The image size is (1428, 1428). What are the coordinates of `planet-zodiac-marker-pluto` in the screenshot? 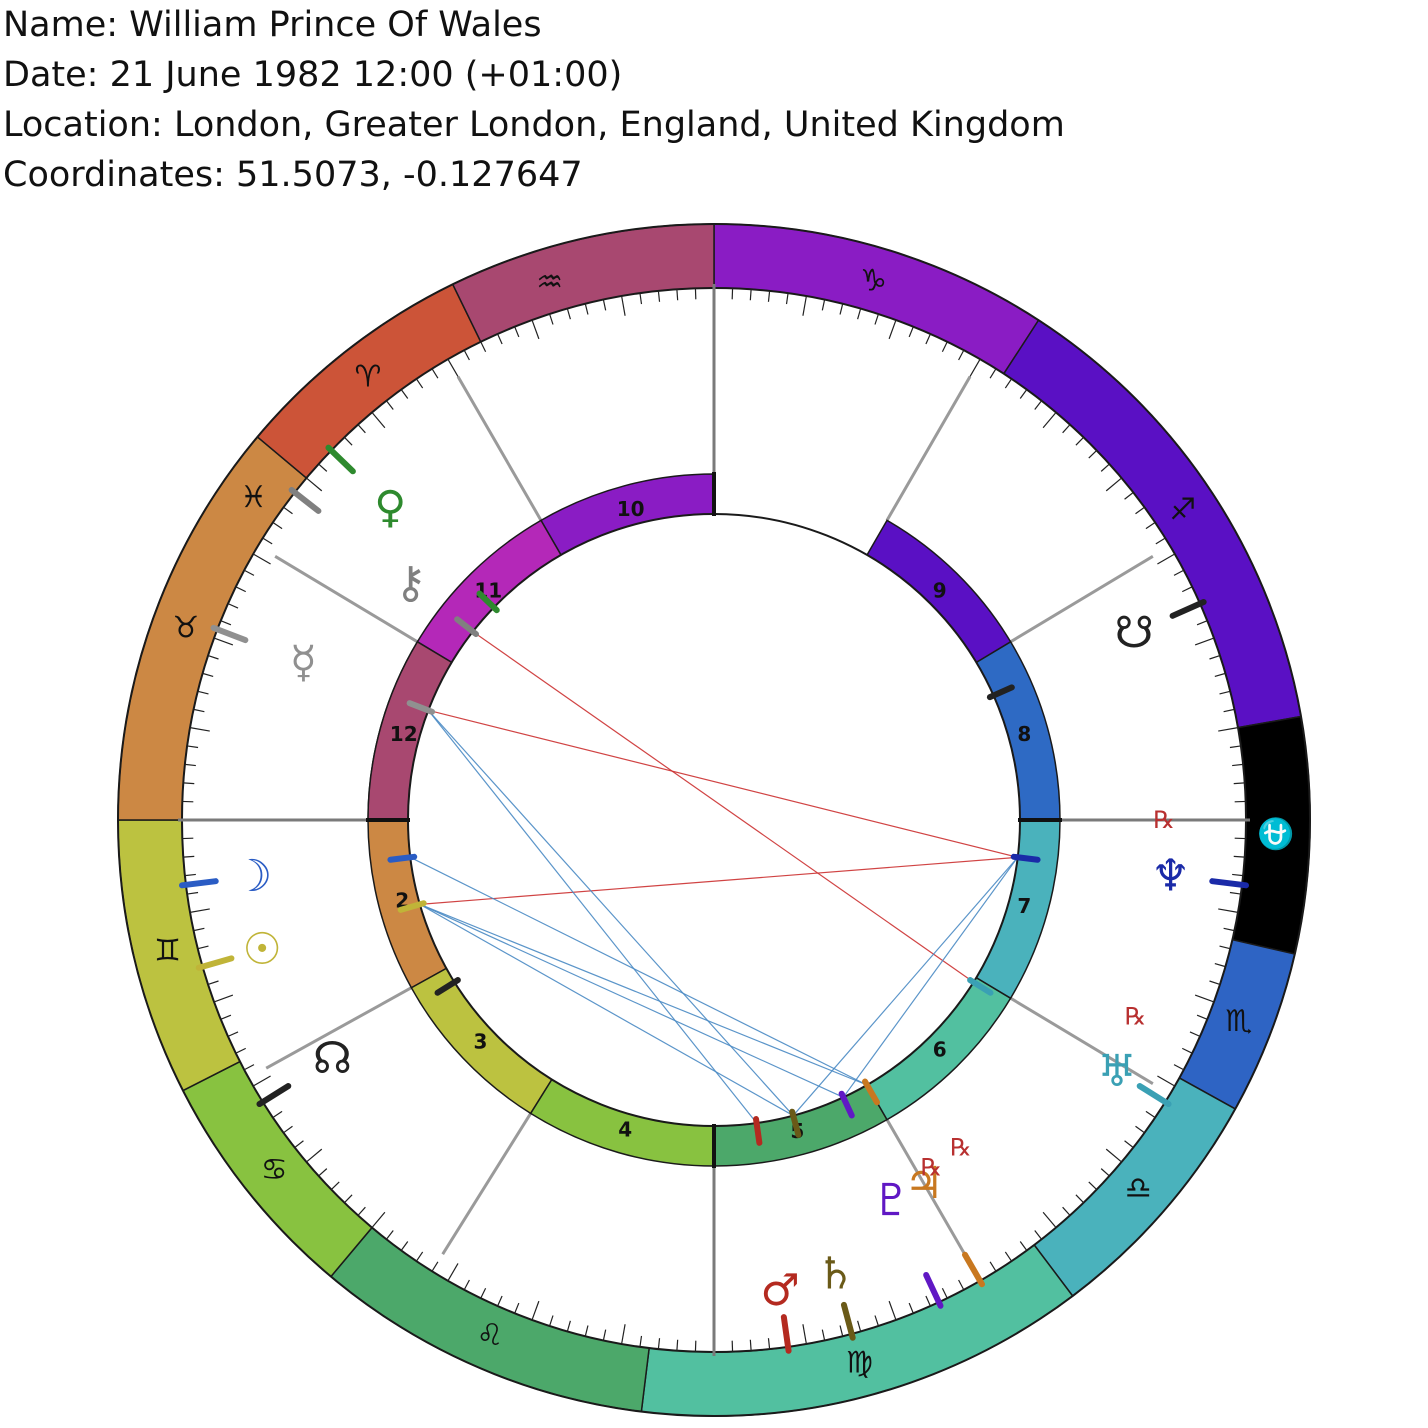 It's located at (933, 1290).